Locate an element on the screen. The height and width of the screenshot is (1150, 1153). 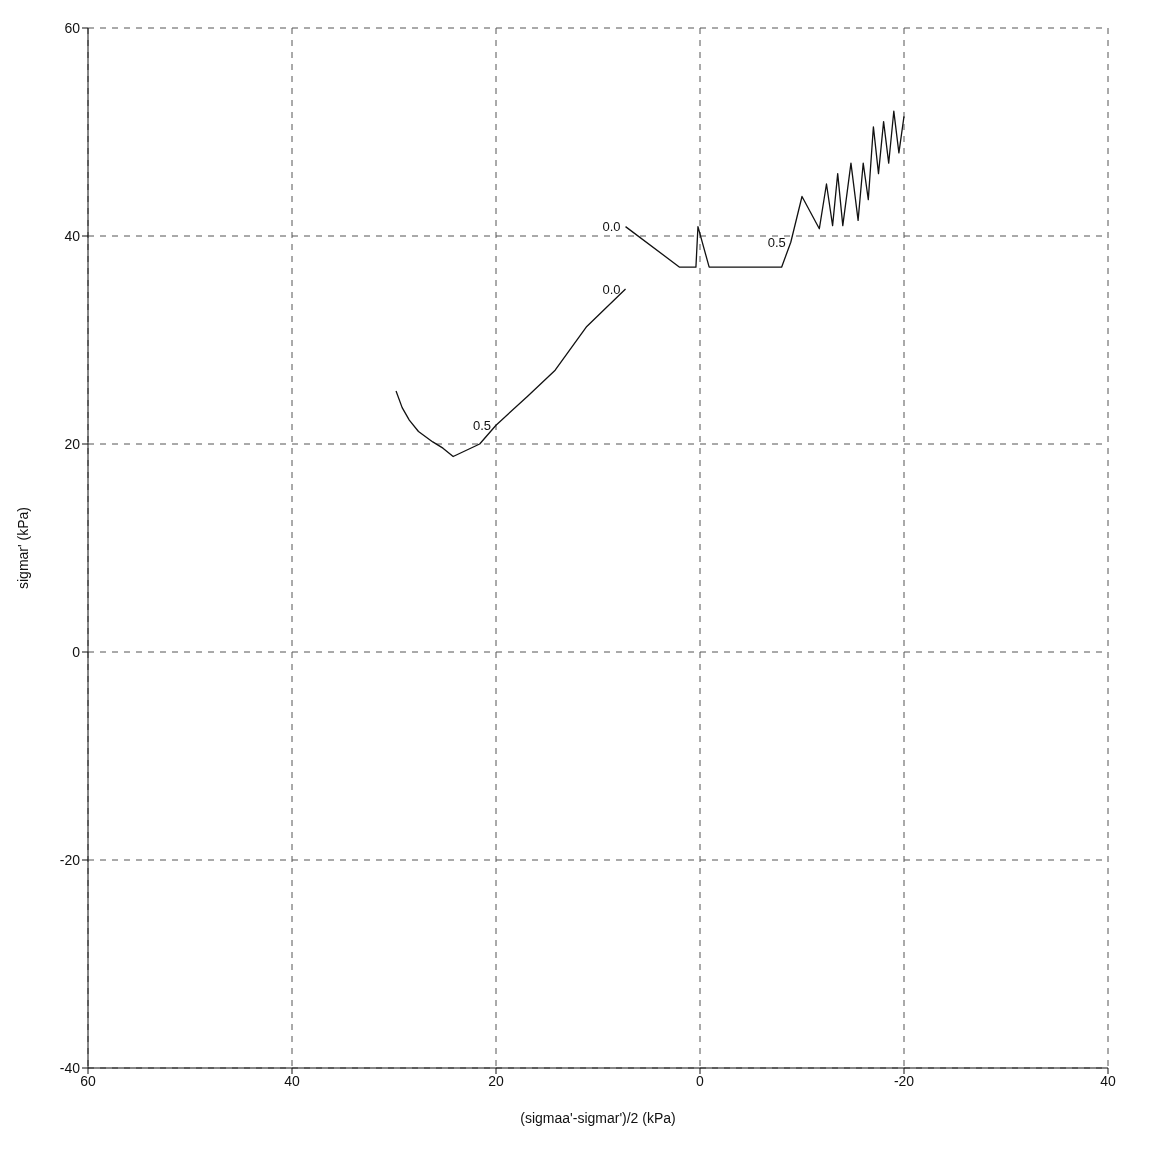
x-tick-label: 60 is located at coordinates (88, 1080).